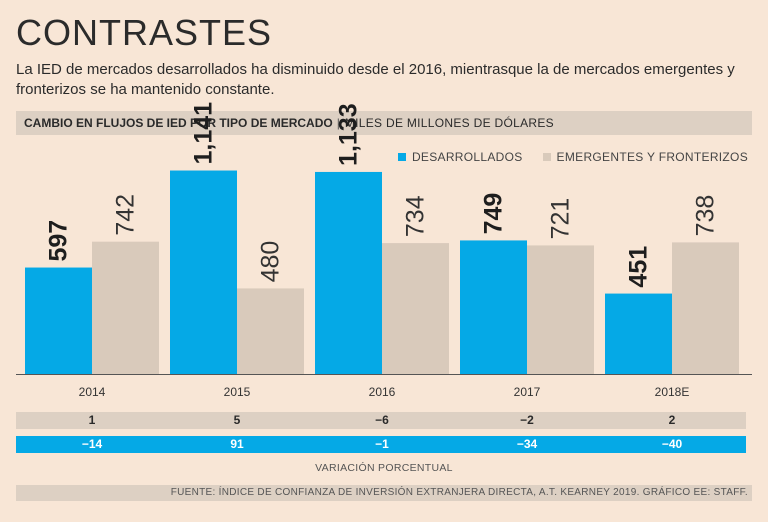 This screenshot has width=768, height=522. I want to click on legend-item-emerging: EMERGENTES Y FRONTERIZOS, so click(645, 157).